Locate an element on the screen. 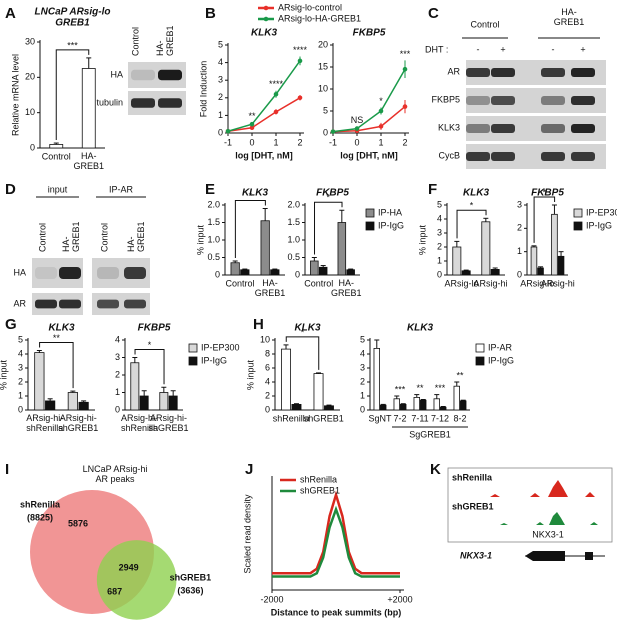 The height and width of the screenshot is (636, 617). y-tick-label: 1 is located at coordinates (519, 251).